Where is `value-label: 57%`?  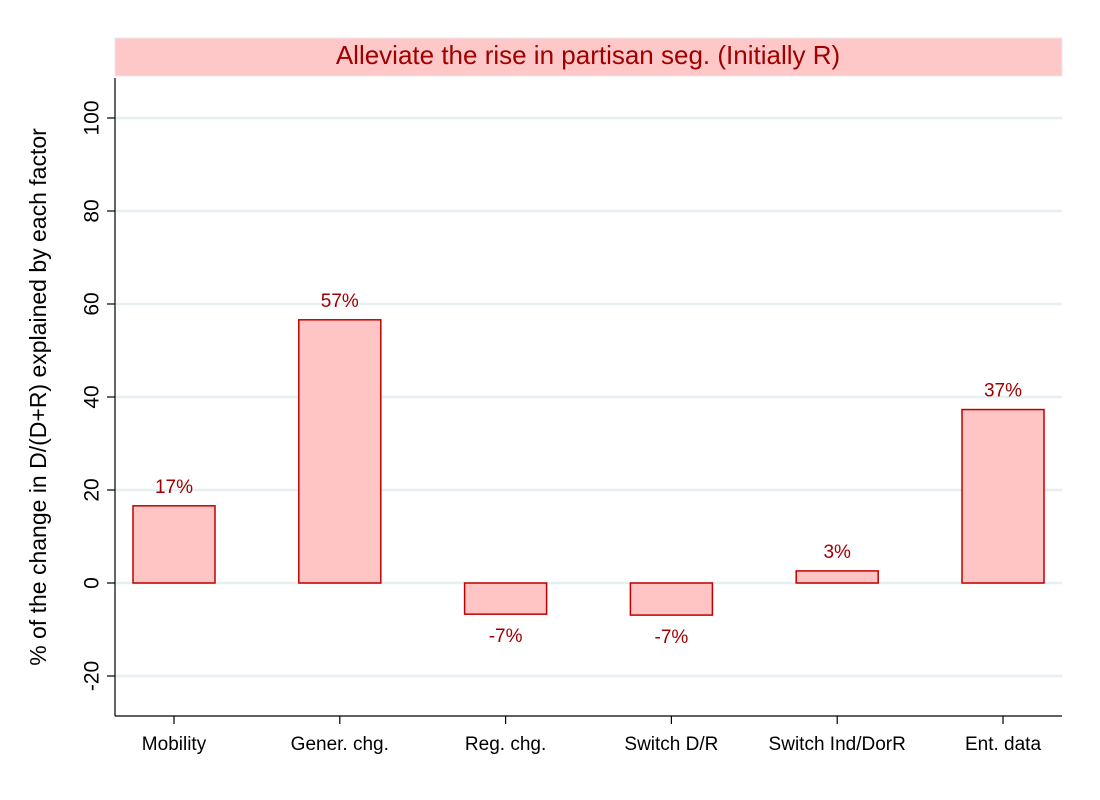 value-label: 57% is located at coordinates (340, 301).